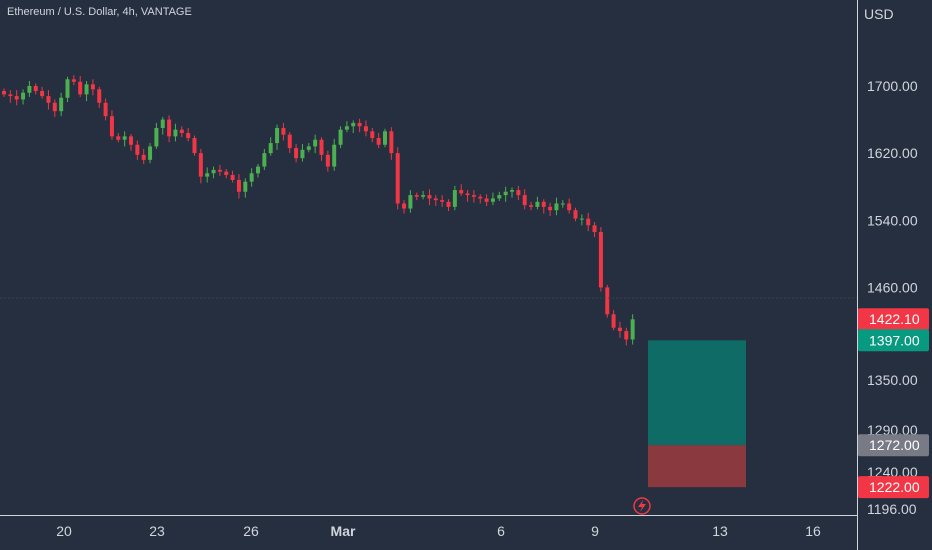  I want to click on event-marker, so click(642, 506).